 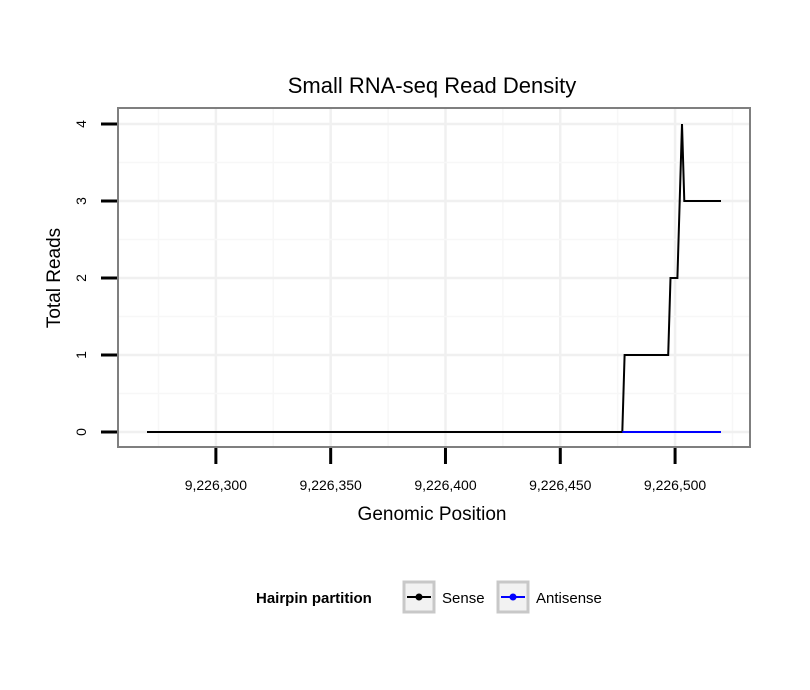 What do you see at coordinates (675, 485) in the screenshot?
I see `x-tick-label: 9,226,500` at bounding box center [675, 485].